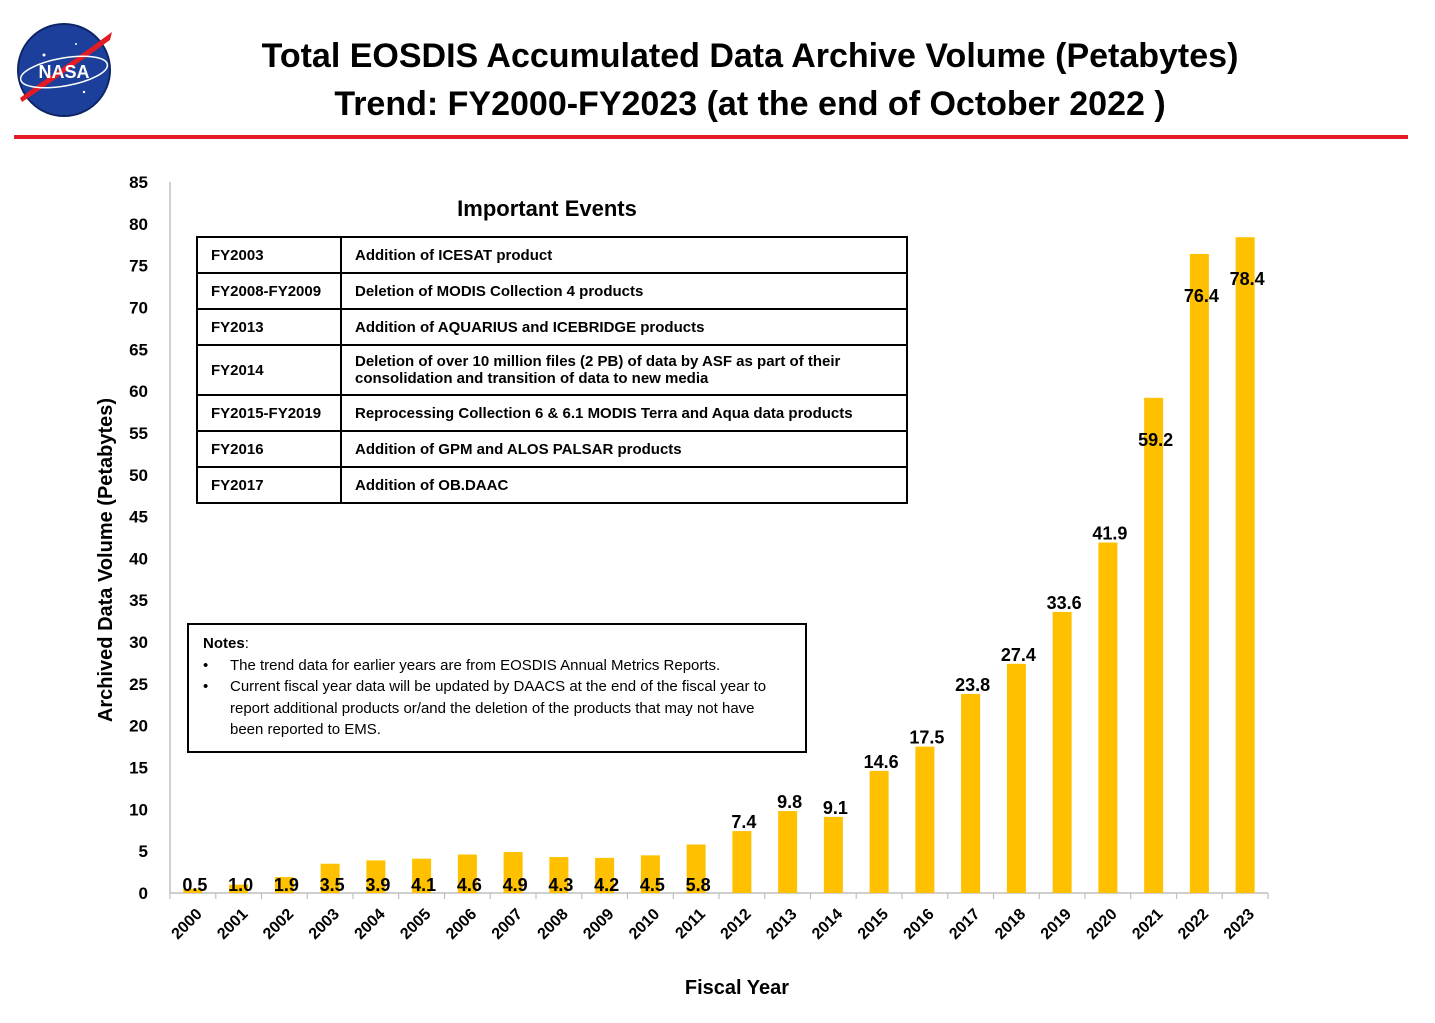 The width and height of the screenshot is (1435, 1023). I want to click on x-tick-label: 2016, so click(919, 924).